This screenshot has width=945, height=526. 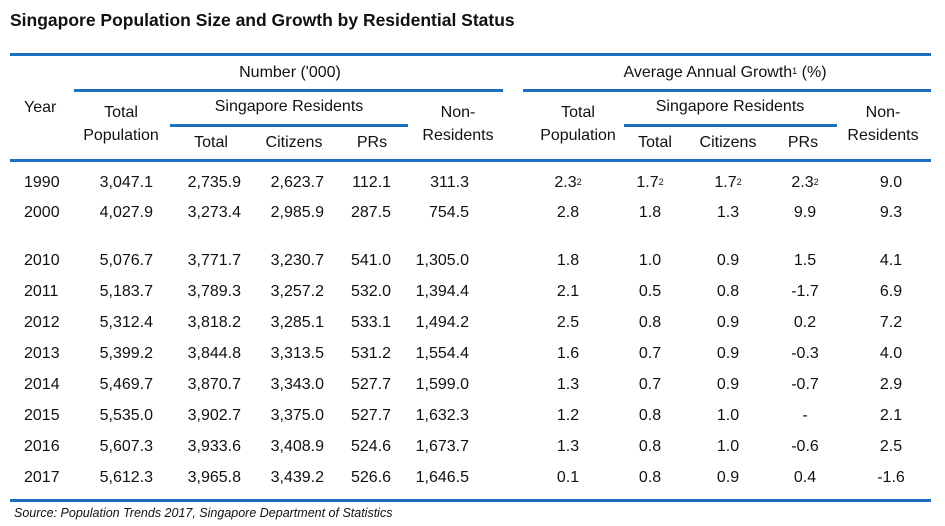 What do you see at coordinates (442, 291) in the screenshot?
I see `non-residents-cell: 1,394.4` at bounding box center [442, 291].